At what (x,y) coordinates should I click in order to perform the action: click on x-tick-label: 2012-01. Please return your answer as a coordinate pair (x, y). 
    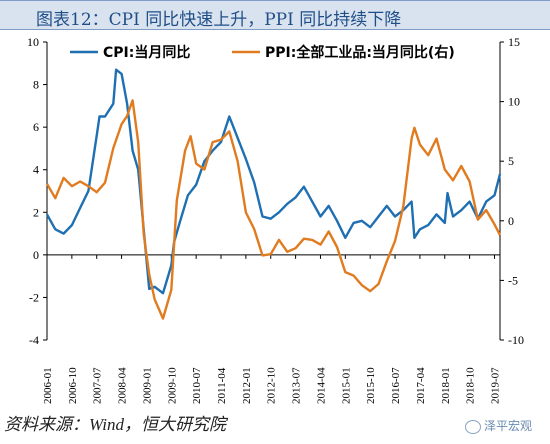
    Looking at the image, I should click on (247, 385).